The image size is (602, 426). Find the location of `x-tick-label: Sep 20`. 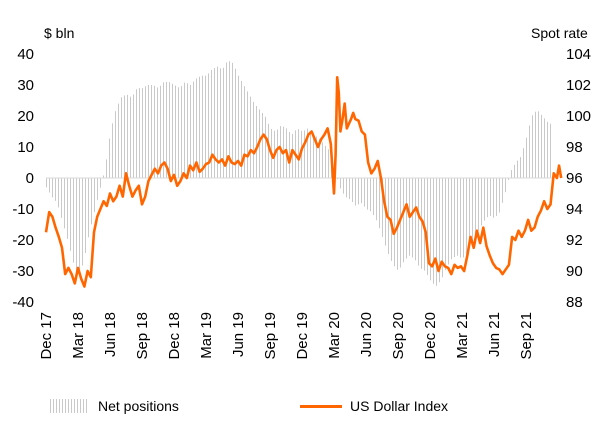

x-tick-label: Sep 20 is located at coordinates (398, 336).